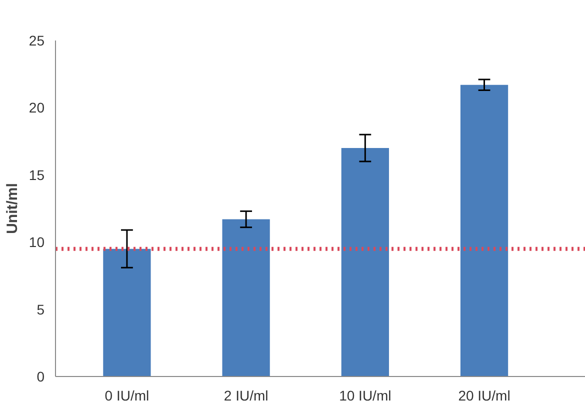 Image resolution: width=585 pixels, height=406 pixels. I want to click on y-tick-label: 5, so click(40, 309).